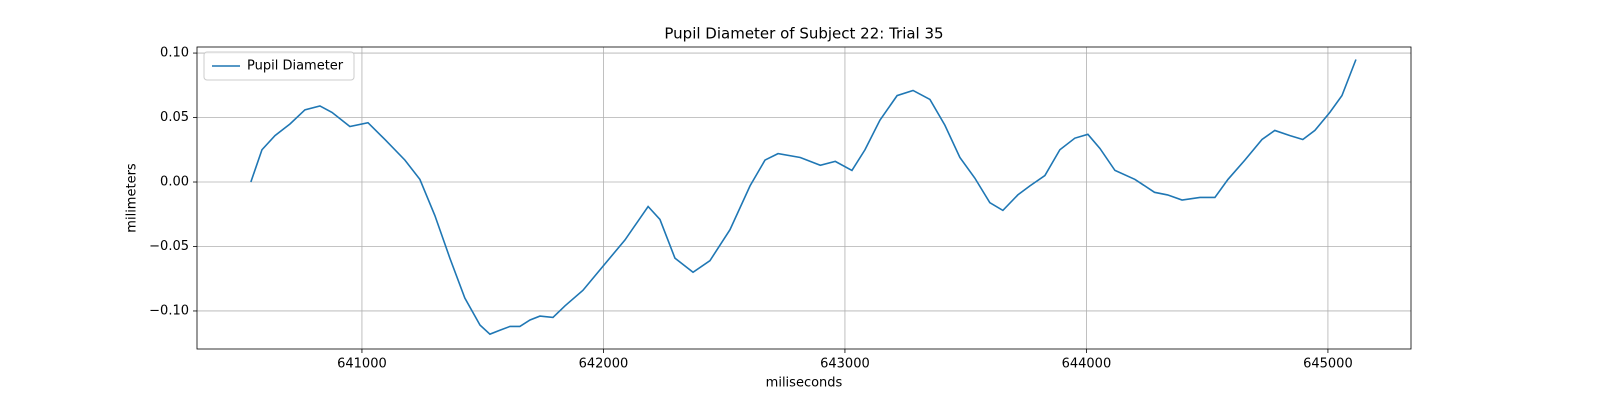 This screenshot has width=1600, height=400. What do you see at coordinates (174, 117) in the screenshot?
I see `y-tick-label: 0.05` at bounding box center [174, 117].